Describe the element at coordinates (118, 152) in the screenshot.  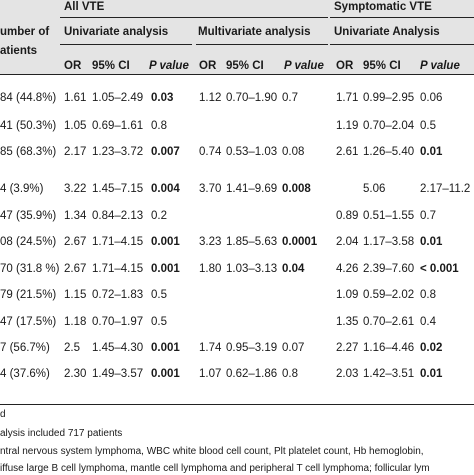
I see `cell-univariate-ci: 1.23–3.72` at that location.